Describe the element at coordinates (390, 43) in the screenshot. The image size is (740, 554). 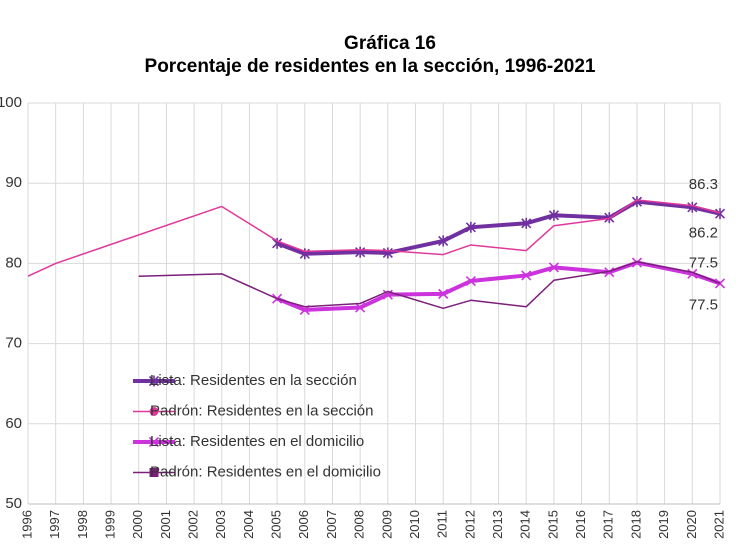
I see `chart-title: Gráfica 16` at that location.